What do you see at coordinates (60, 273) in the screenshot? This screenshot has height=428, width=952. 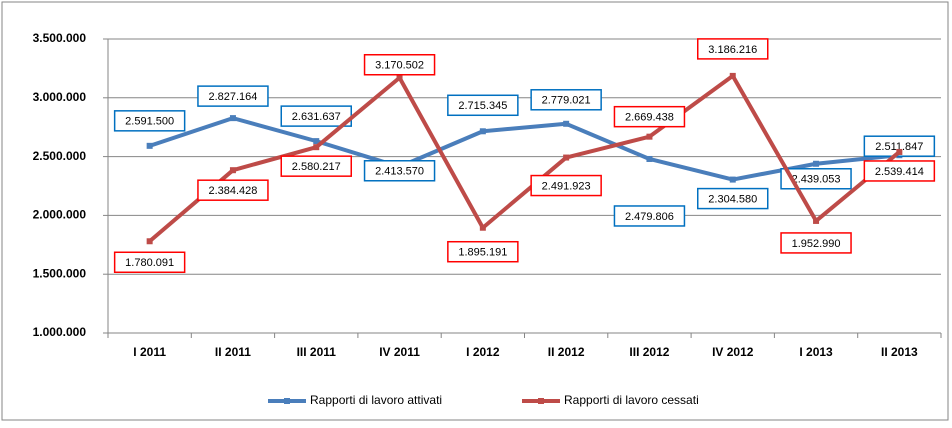 I see `y-tick-label: 1.500.000` at bounding box center [60, 273].